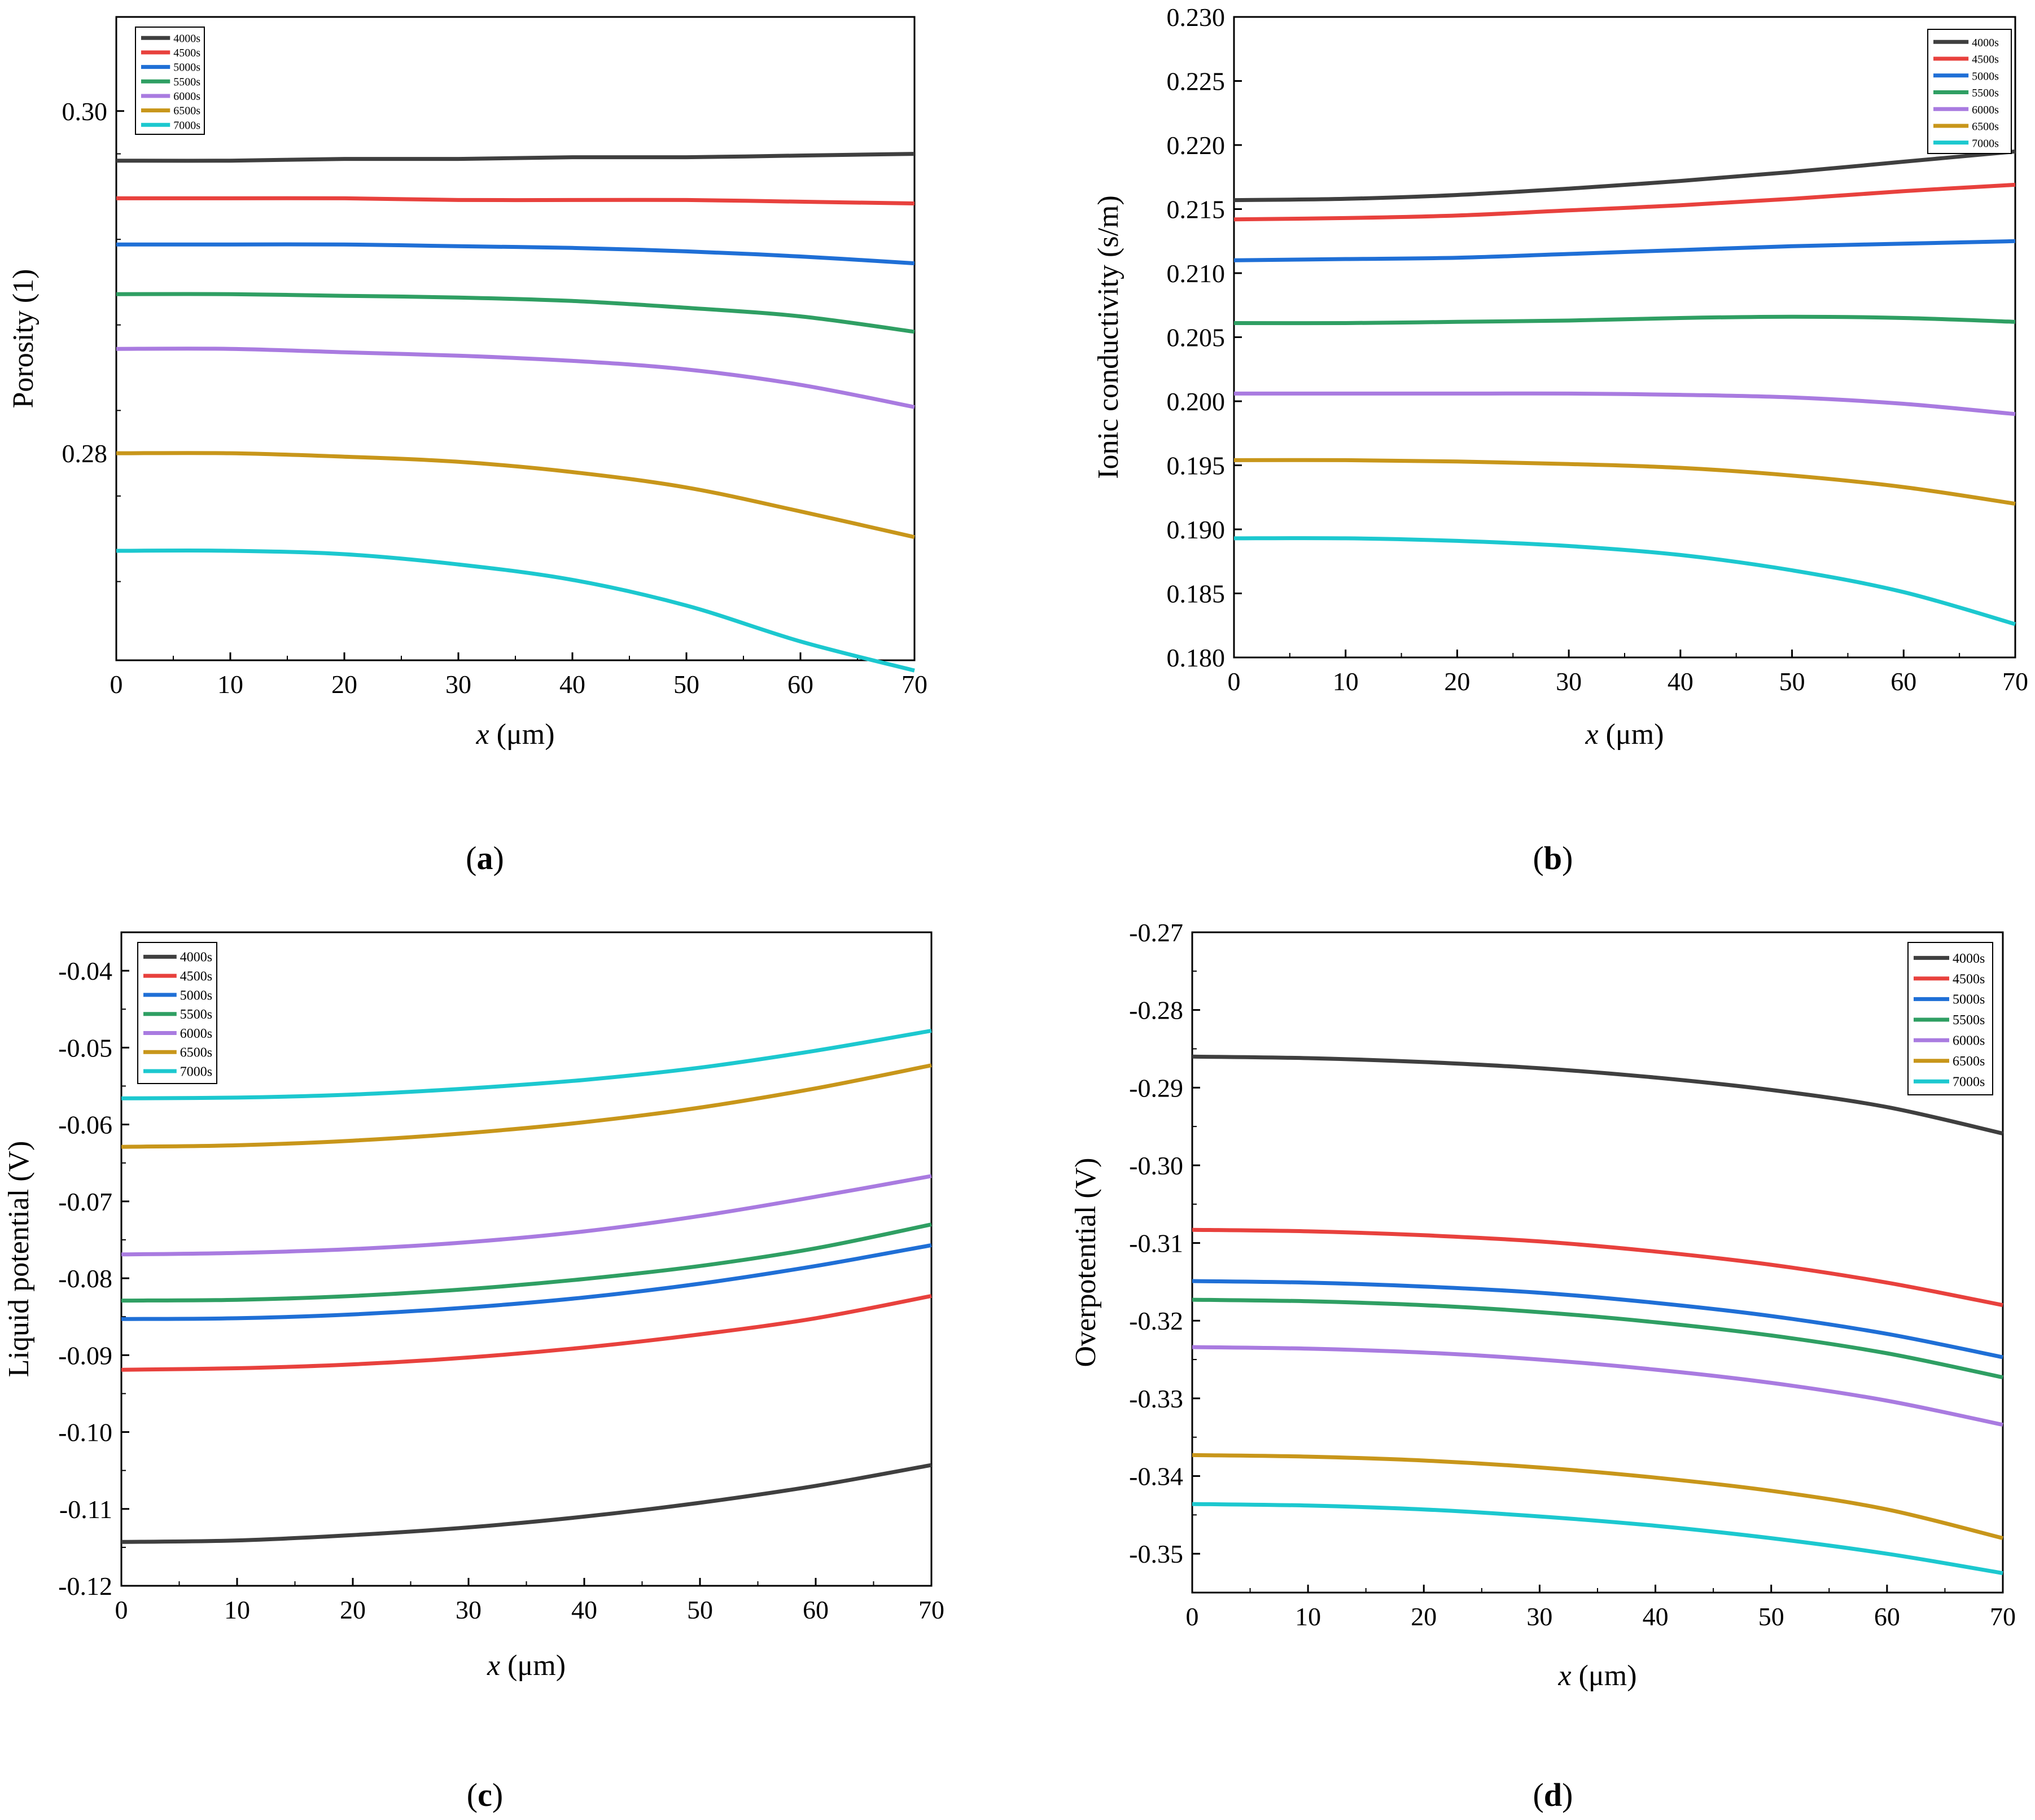 The height and width of the screenshot is (1820, 2035). Describe the element at coordinates (85, 971) in the screenshot. I see `y-tick-label: -0.04` at that location.